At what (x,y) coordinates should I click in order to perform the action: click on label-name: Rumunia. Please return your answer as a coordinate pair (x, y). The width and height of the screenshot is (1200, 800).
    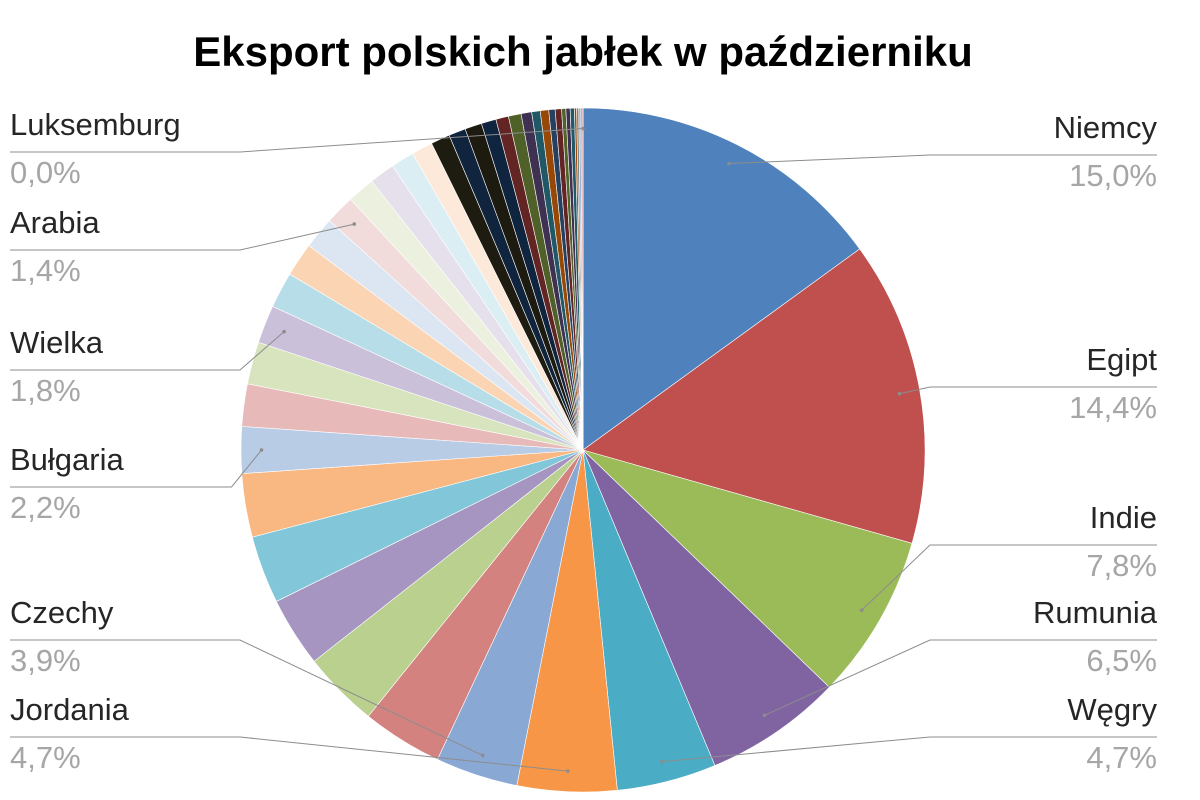
    Looking at the image, I should click on (1095, 612).